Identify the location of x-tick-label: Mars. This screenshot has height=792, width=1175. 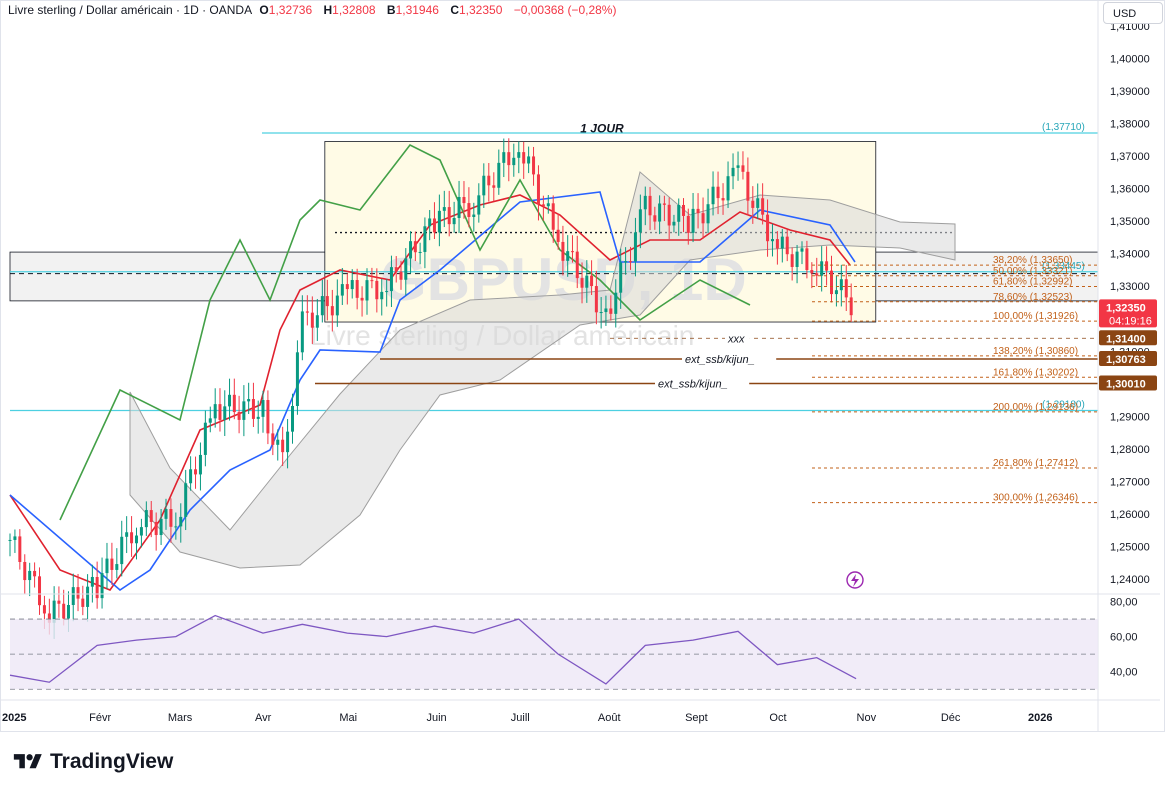
(180, 718).